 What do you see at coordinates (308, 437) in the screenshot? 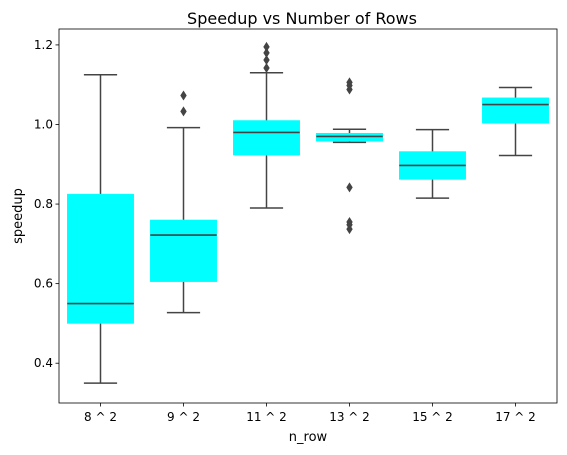
I see `x-axis-label: n_row` at bounding box center [308, 437].